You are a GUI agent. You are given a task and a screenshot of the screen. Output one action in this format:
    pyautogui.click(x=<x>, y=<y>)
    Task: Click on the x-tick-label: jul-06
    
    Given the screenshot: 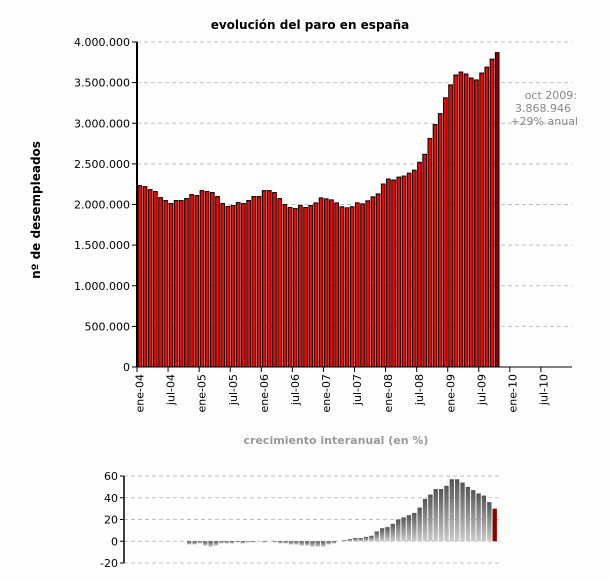 What is the action you would take?
    pyautogui.click(x=295, y=390)
    